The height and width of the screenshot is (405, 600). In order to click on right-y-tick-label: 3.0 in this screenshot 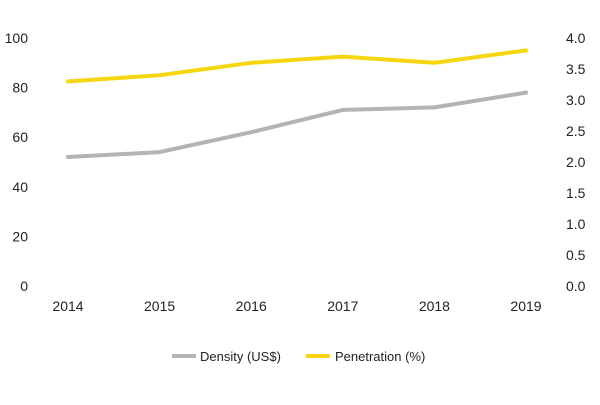, I will do `click(576, 100)`.